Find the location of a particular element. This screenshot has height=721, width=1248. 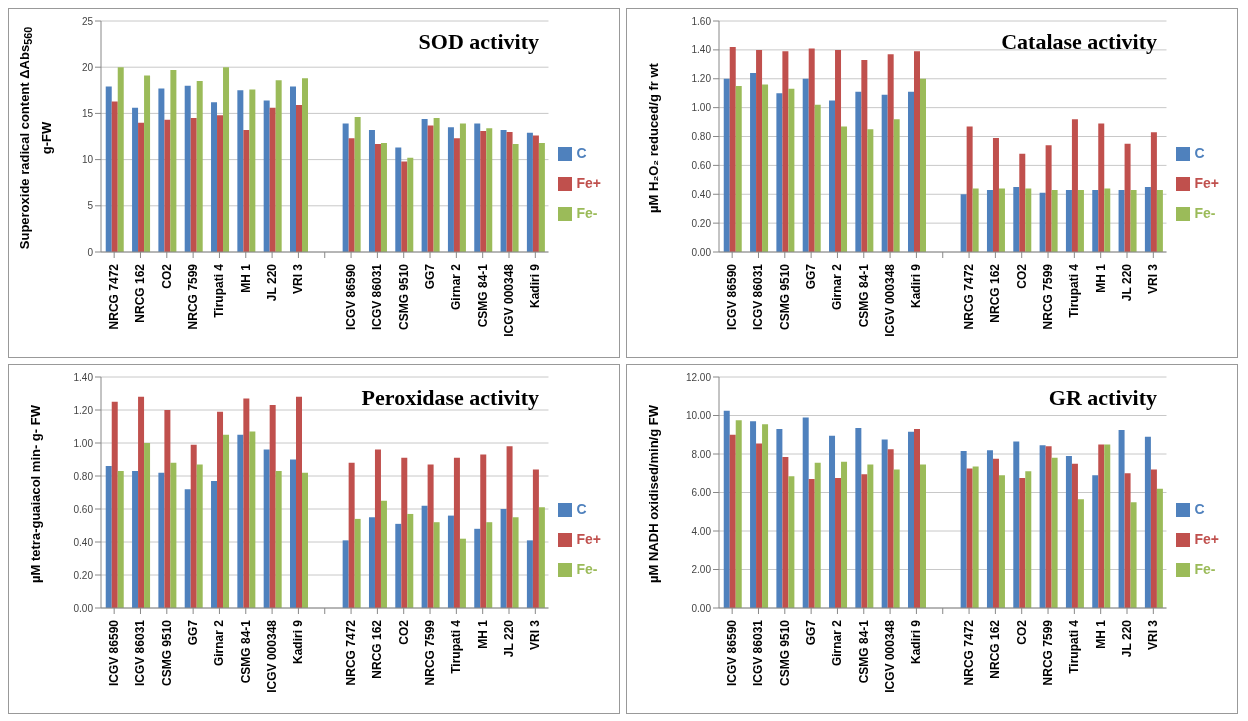

y-axis-title: µM NADH oxidised/min/g FW is located at coordinates (653, 494).